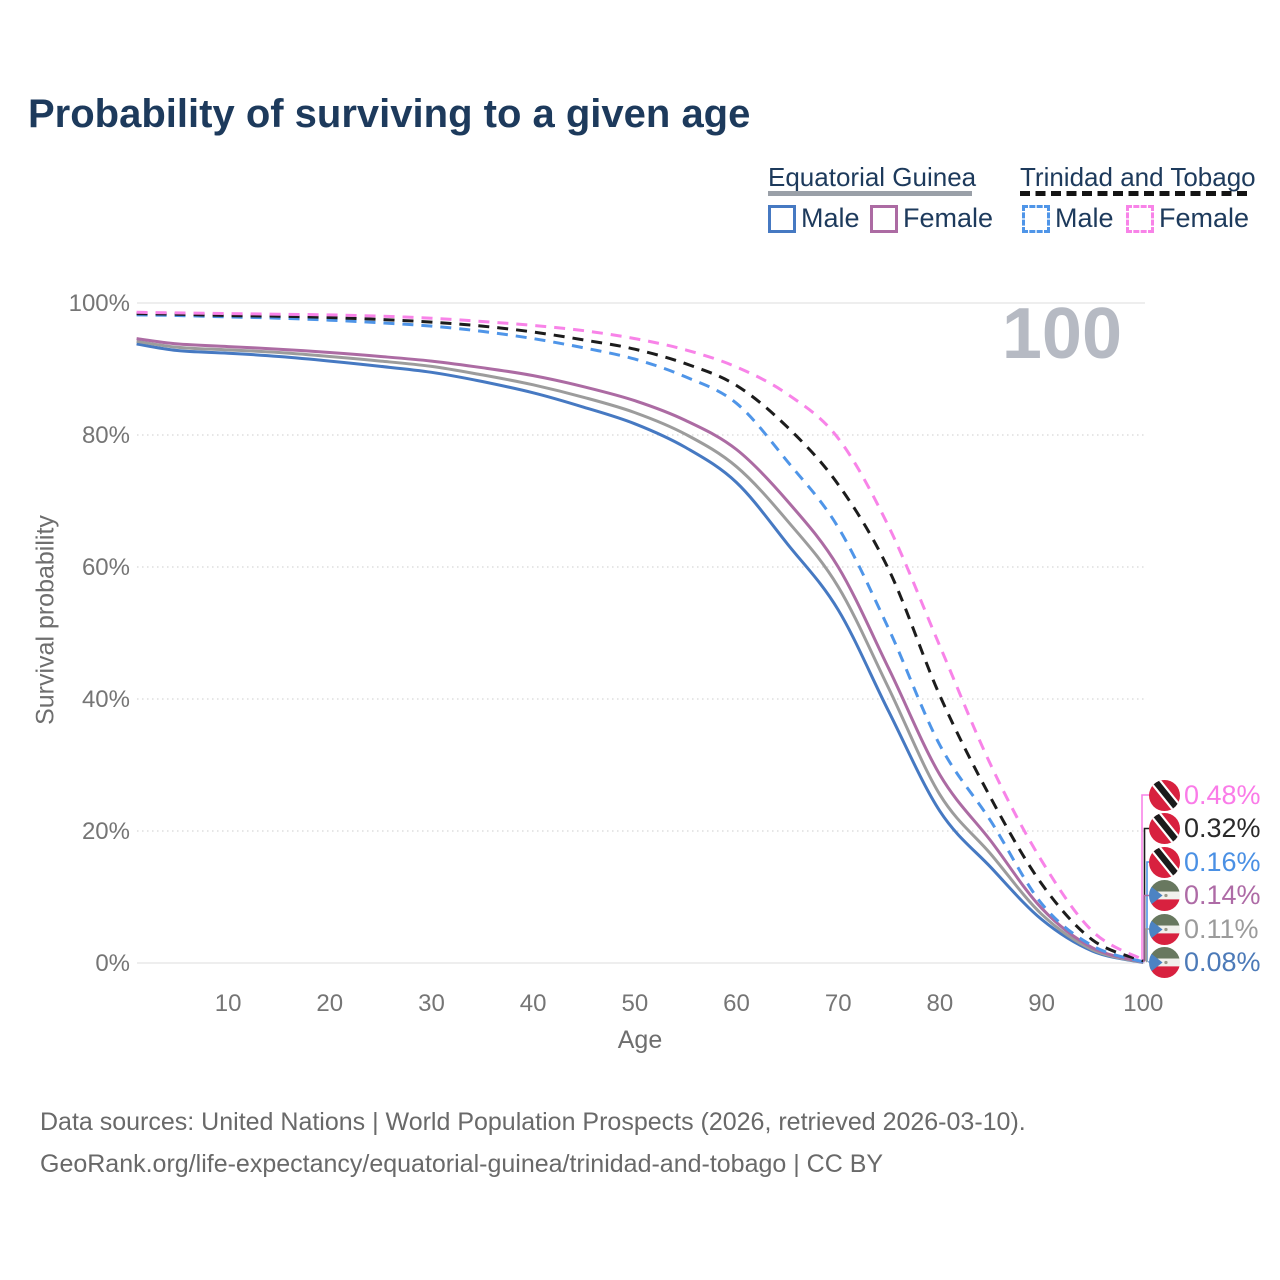 The image size is (1280, 1280). Describe the element at coordinates (940, 1003) in the screenshot. I see `x-tick-label-80: 80` at that location.